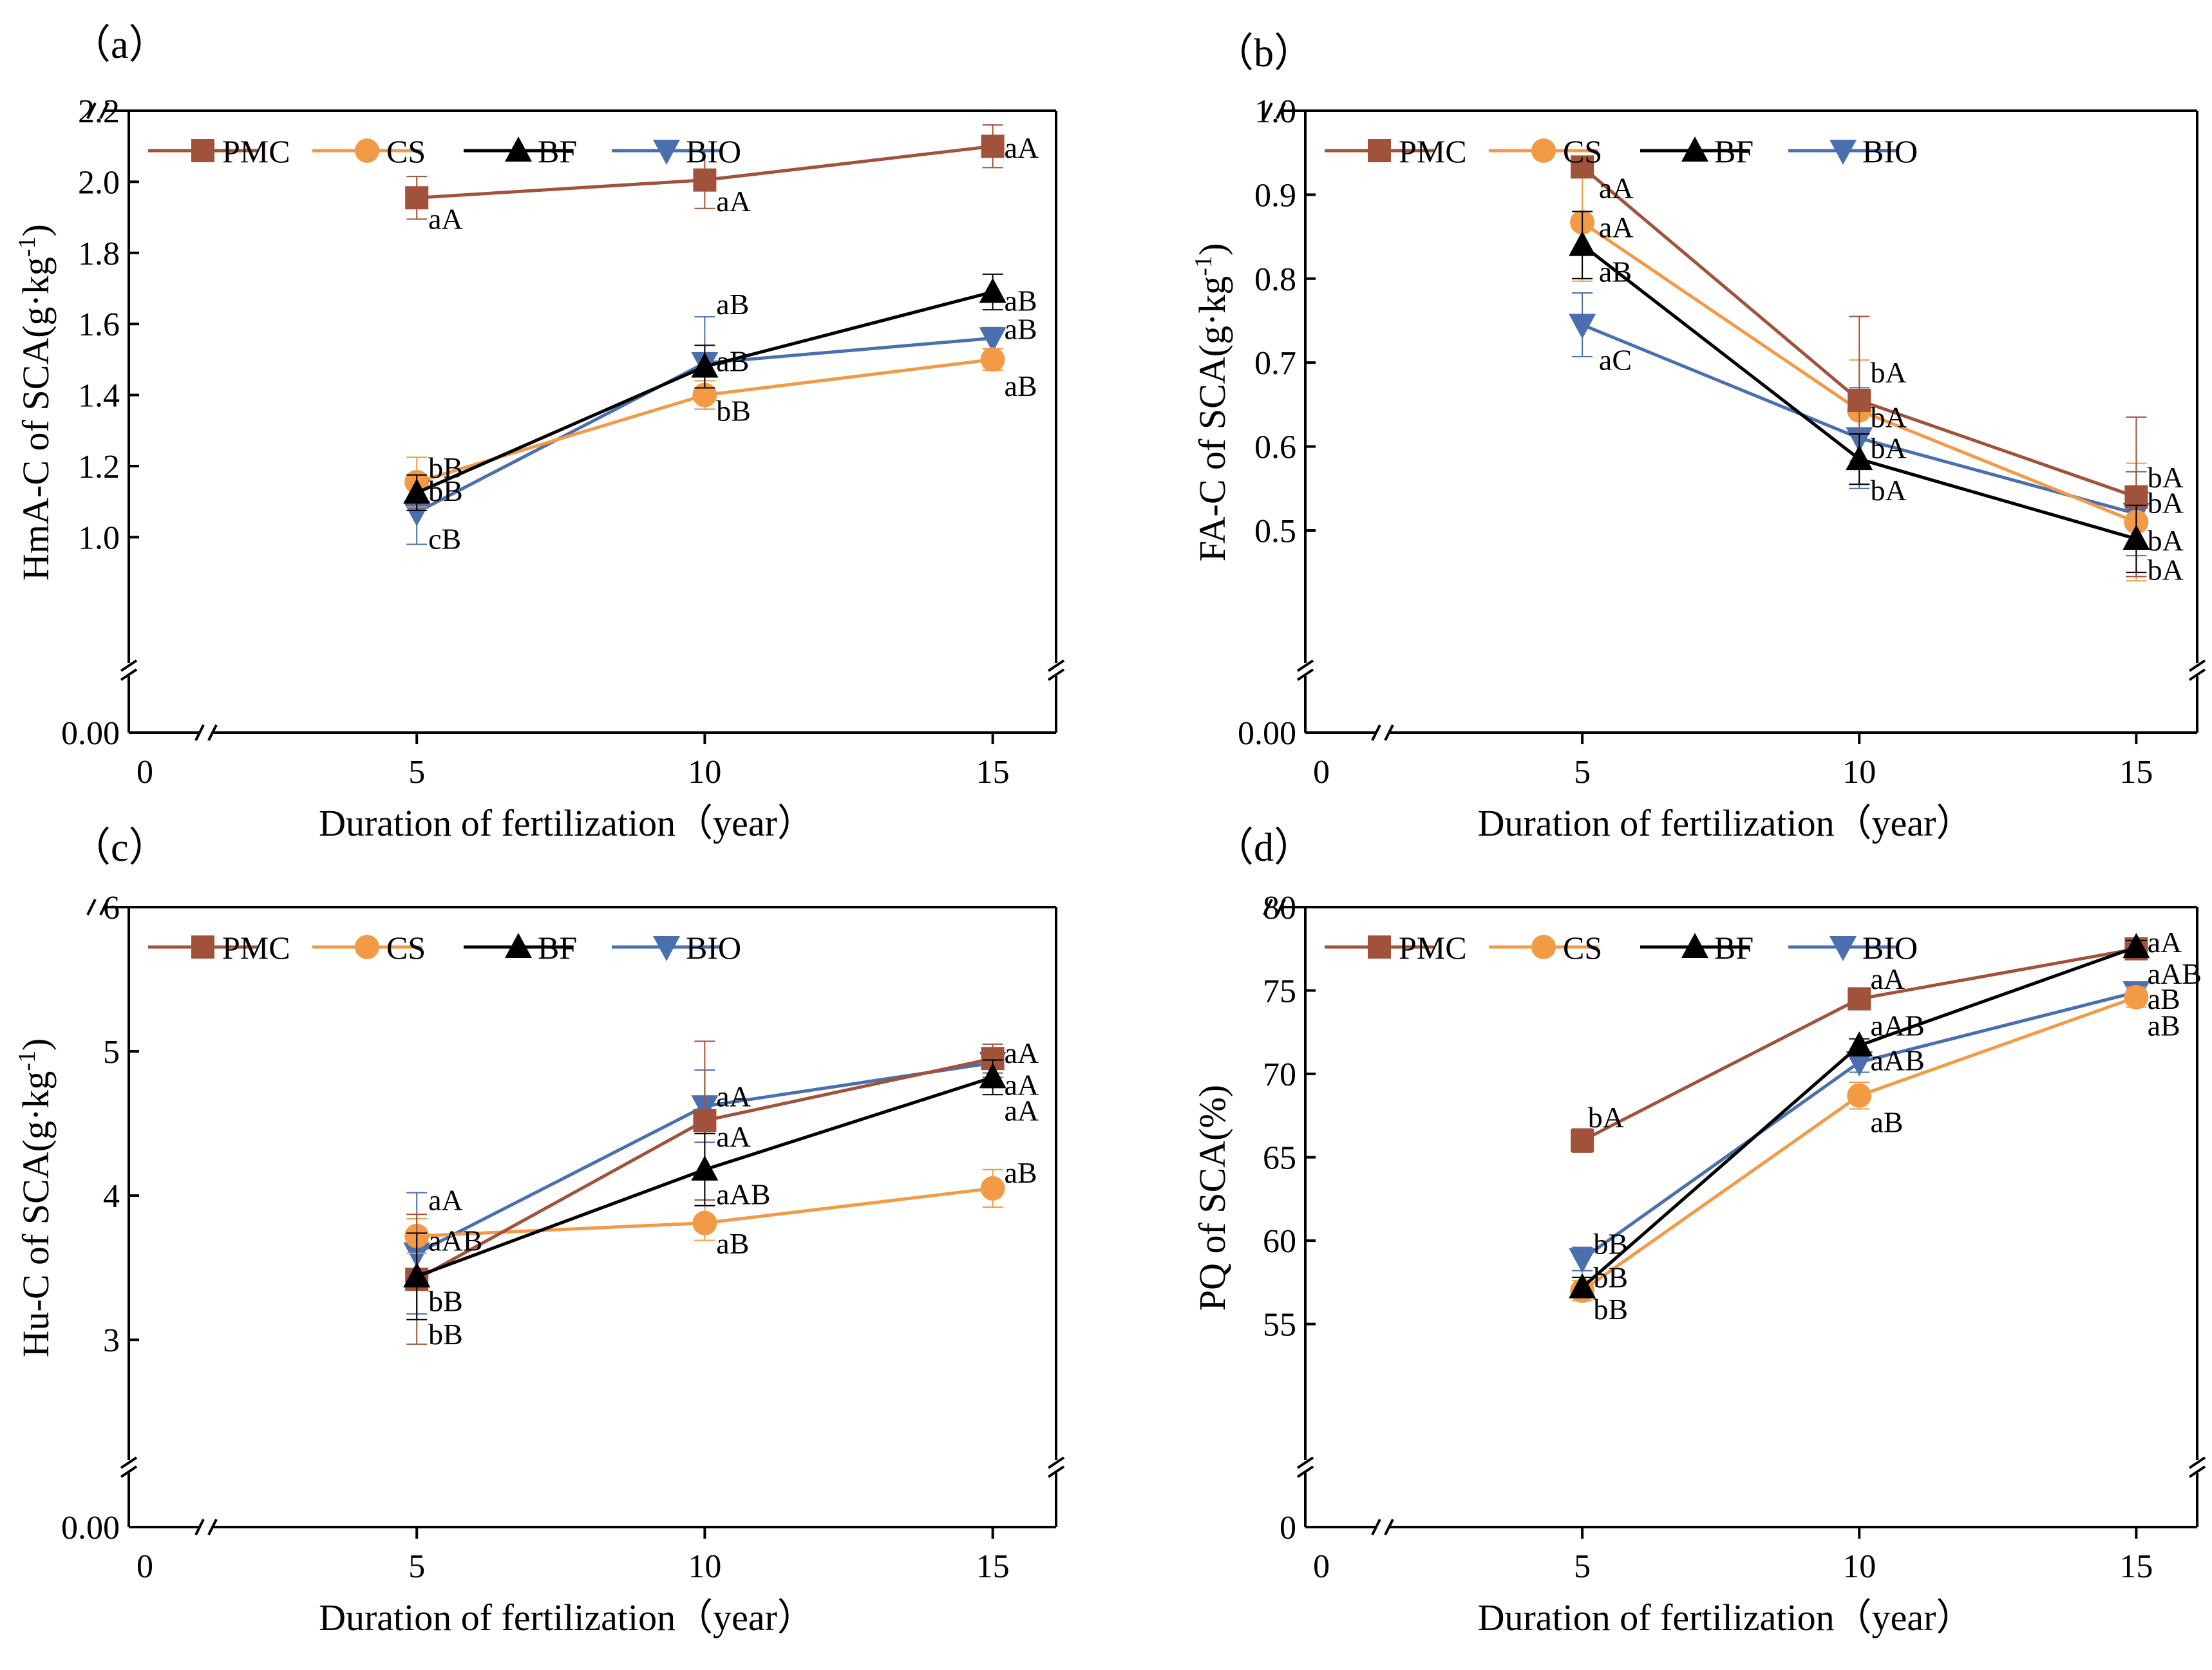 The width and height of the screenshot is (2212, 1670). What do you see at coordinates (445, 1334) in the screenshot?
I see `significance-label: bB` at bounding box center [445, 1334].